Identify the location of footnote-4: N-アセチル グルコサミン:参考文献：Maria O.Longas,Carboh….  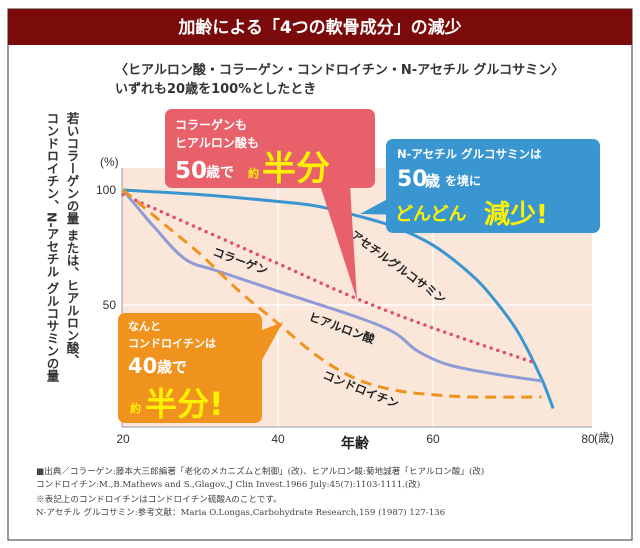
(240, 512).